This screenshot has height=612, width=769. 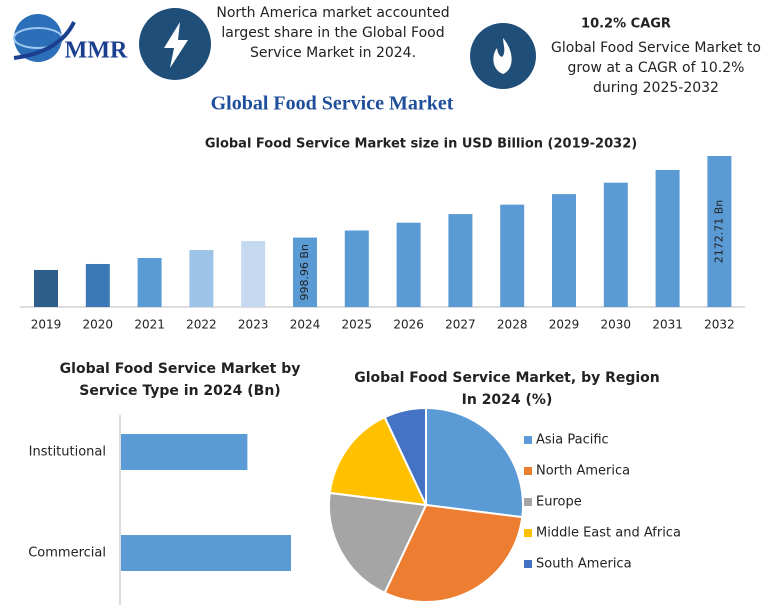 I want to click on flame-icon, so click(x=503, y=56).